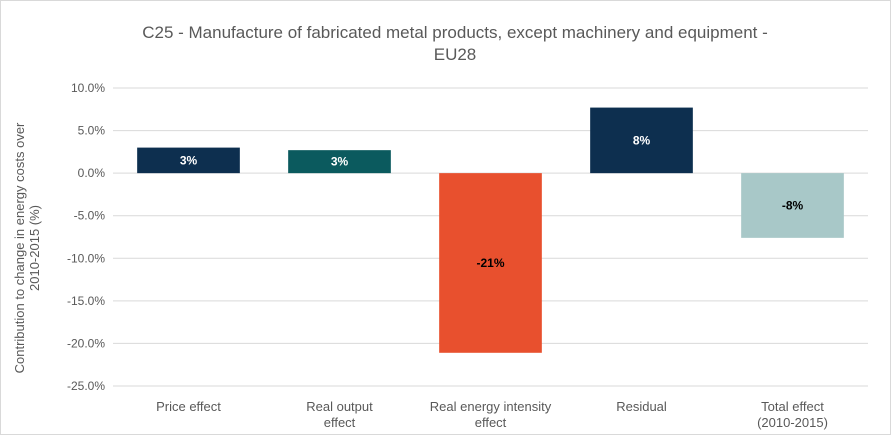 The height and width of the screenshot is (435, 891). I want to click on x-category-label: Residual, so click(641, 406).